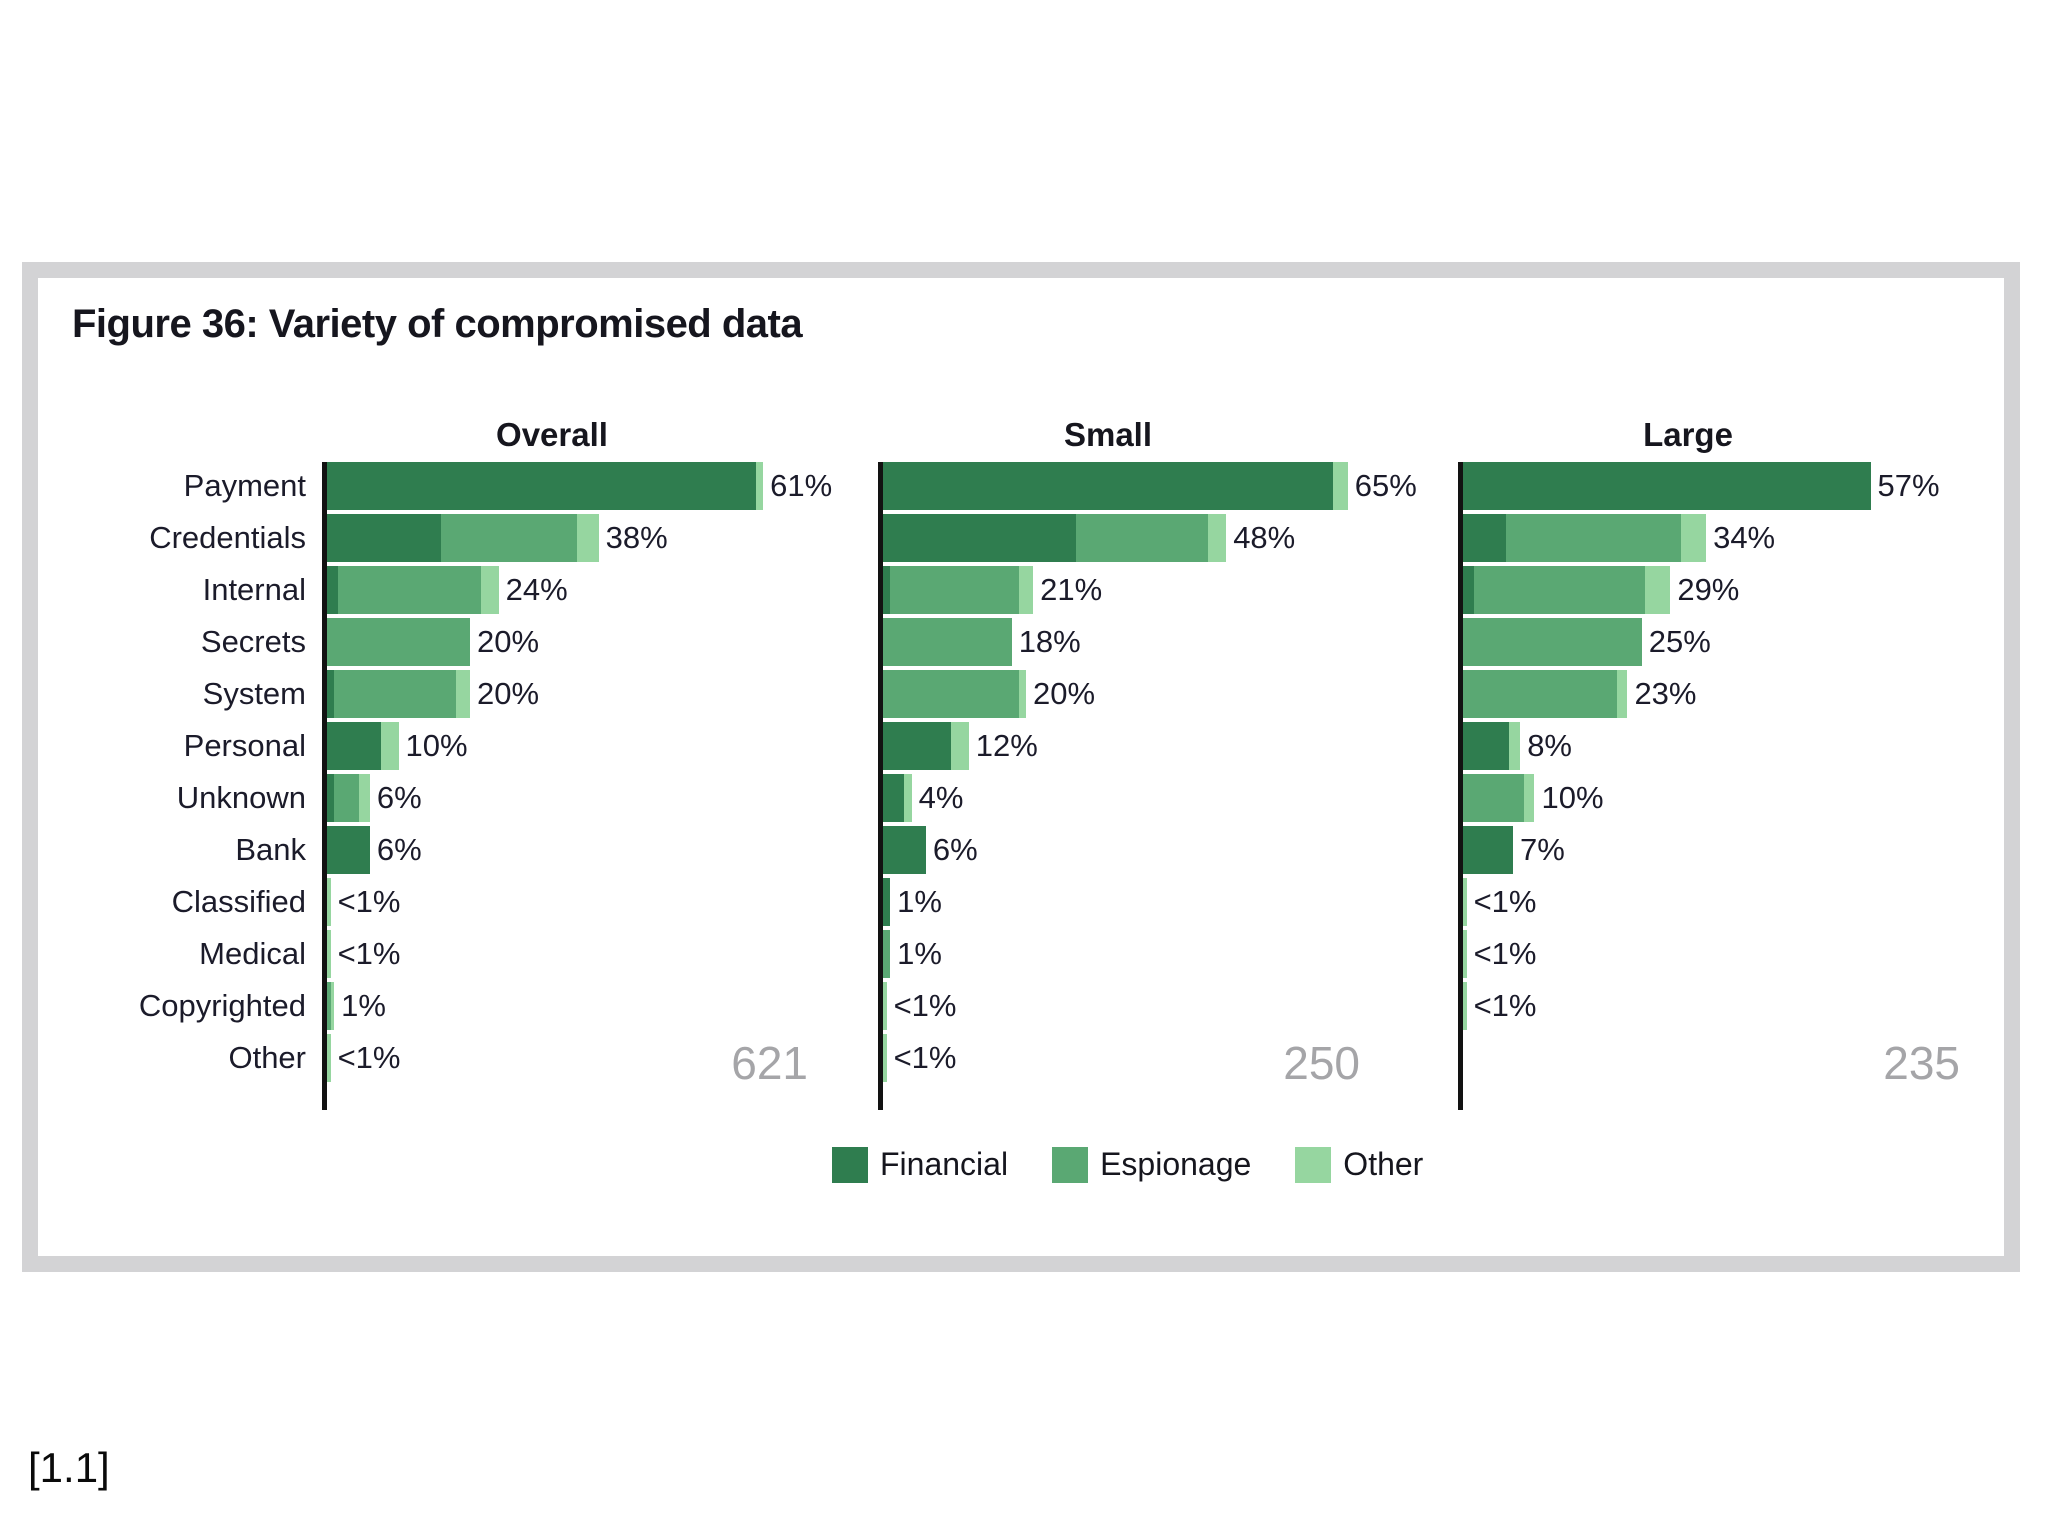  Describe the element at coordinates (267, 1057) in the screenshot. I see `category-label: Other` at that location.